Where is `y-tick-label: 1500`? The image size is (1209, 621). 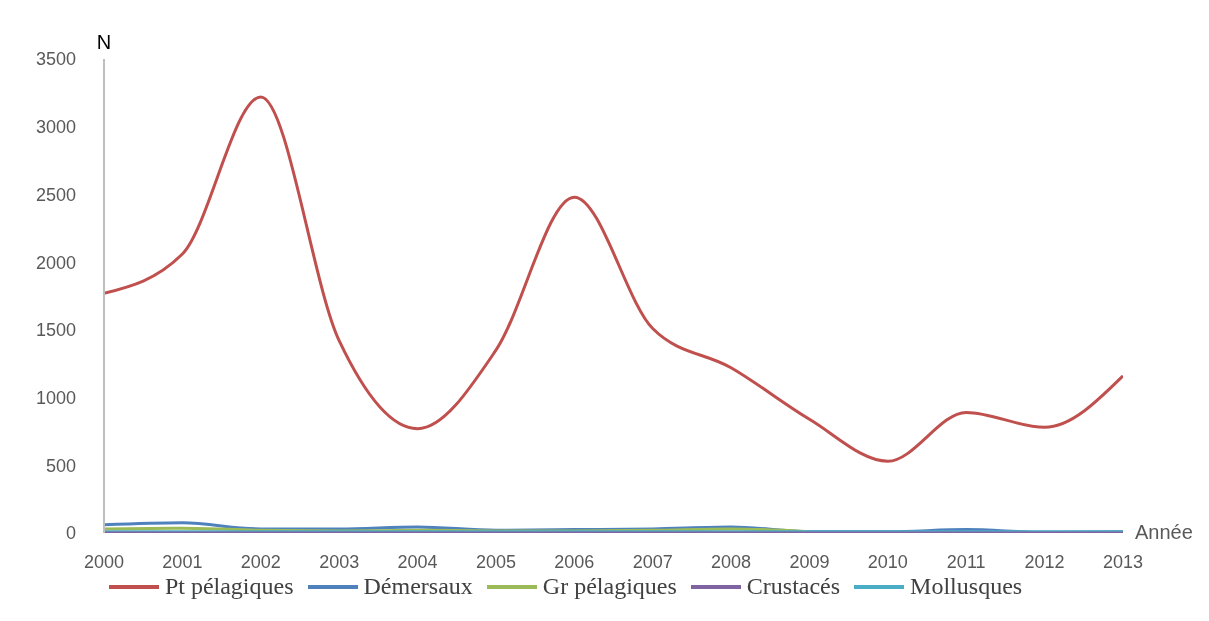
y-tick-label: 1500 is located at coordinates (55, 330).